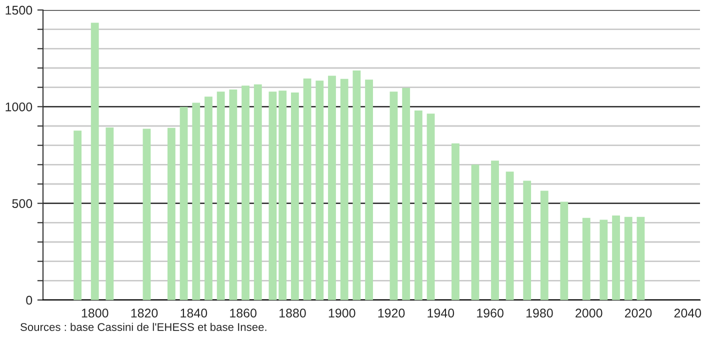 Image resolution: width=710 pixels, height=340 pixels. Describe the element at coordinates (194, 313) in the screenshot. I see `x-tick-label: 1840` at that location.